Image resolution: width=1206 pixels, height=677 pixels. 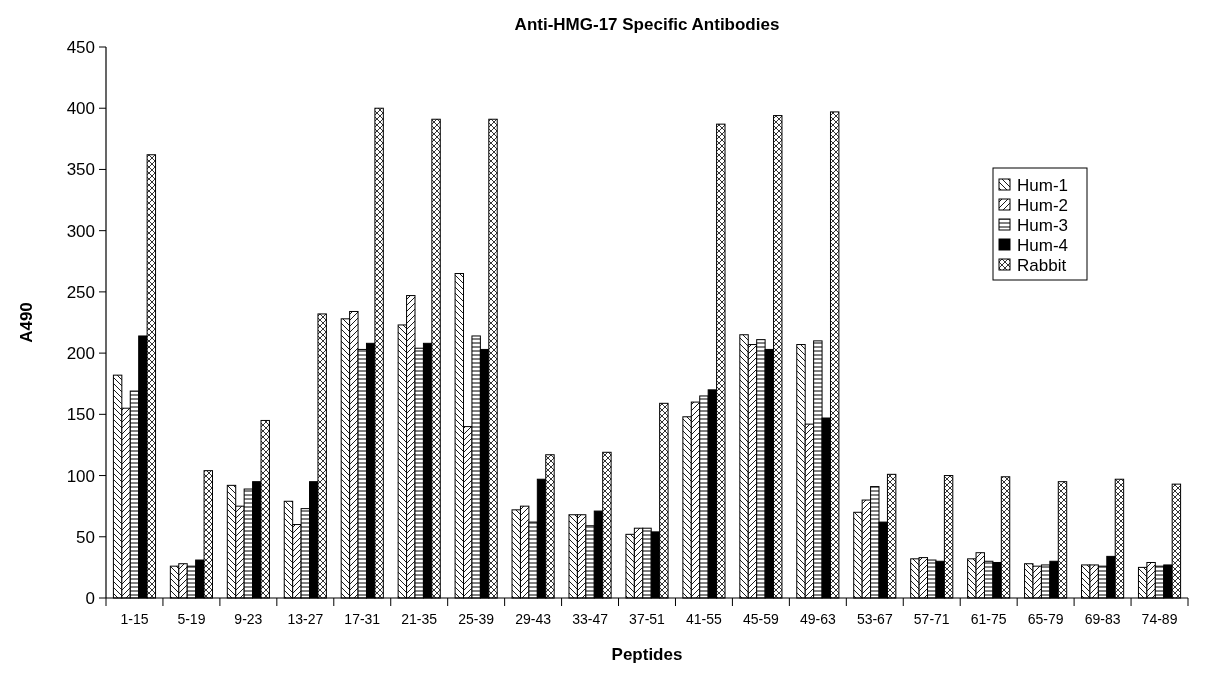 What do you see at coordinates (90, 598) in the screenshot?
I see `y-tick-label: 0` at bounding box center [90, 598].